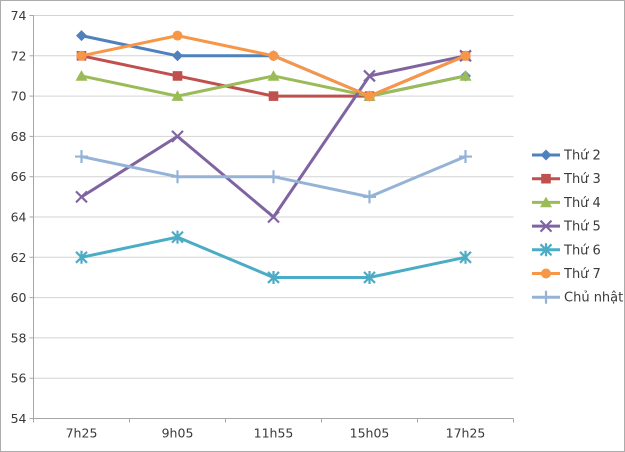  I want to click on y-tick-label: 70, so click(19, 96).